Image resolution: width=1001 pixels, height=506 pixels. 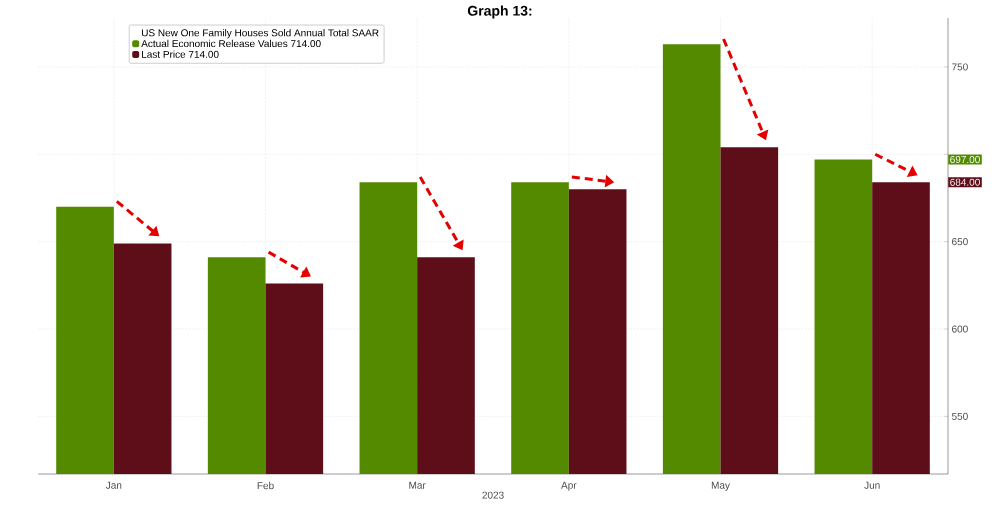 What do you see at coordinates (965, 182) in the screenshot?
I see `text: 684.00` at bounding box center [965, 182].